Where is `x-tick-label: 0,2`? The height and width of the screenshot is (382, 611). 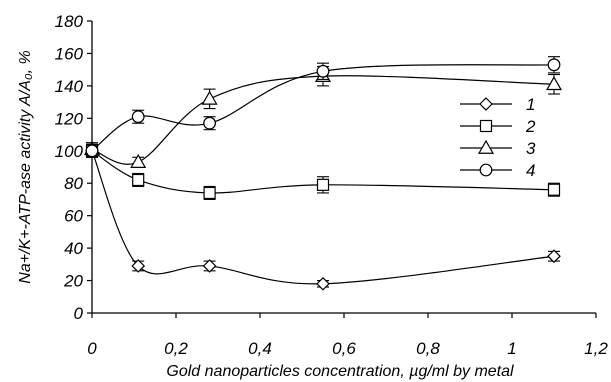 x-tick-label: 0,2 is located at coordinates (176, 348).